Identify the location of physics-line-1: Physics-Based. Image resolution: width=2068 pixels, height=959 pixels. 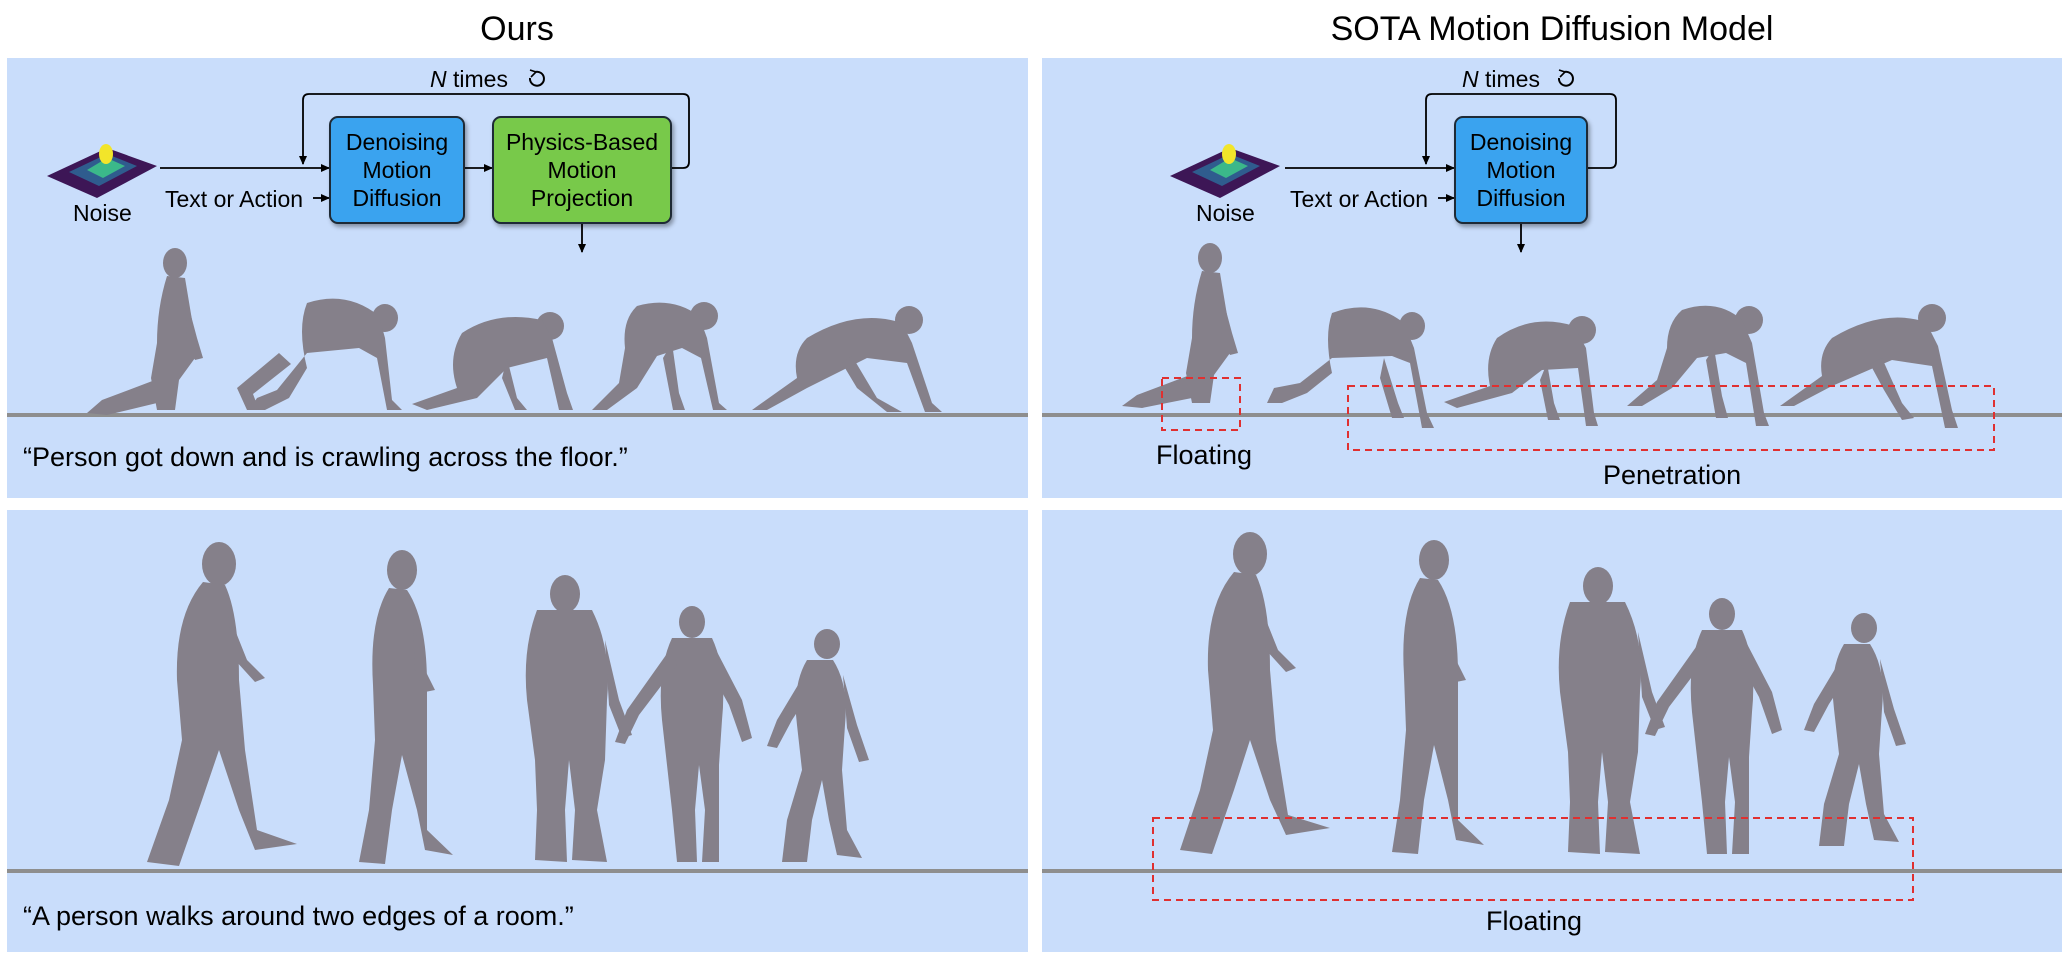
(582, 142).